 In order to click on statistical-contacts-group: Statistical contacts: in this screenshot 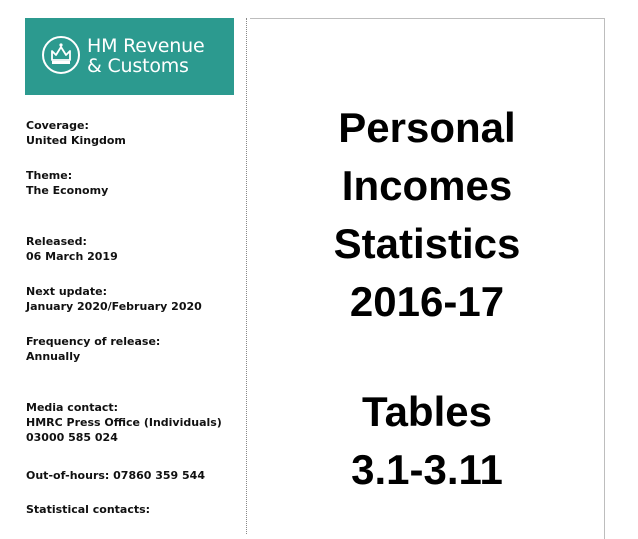, I will do `click(88, 509)`.